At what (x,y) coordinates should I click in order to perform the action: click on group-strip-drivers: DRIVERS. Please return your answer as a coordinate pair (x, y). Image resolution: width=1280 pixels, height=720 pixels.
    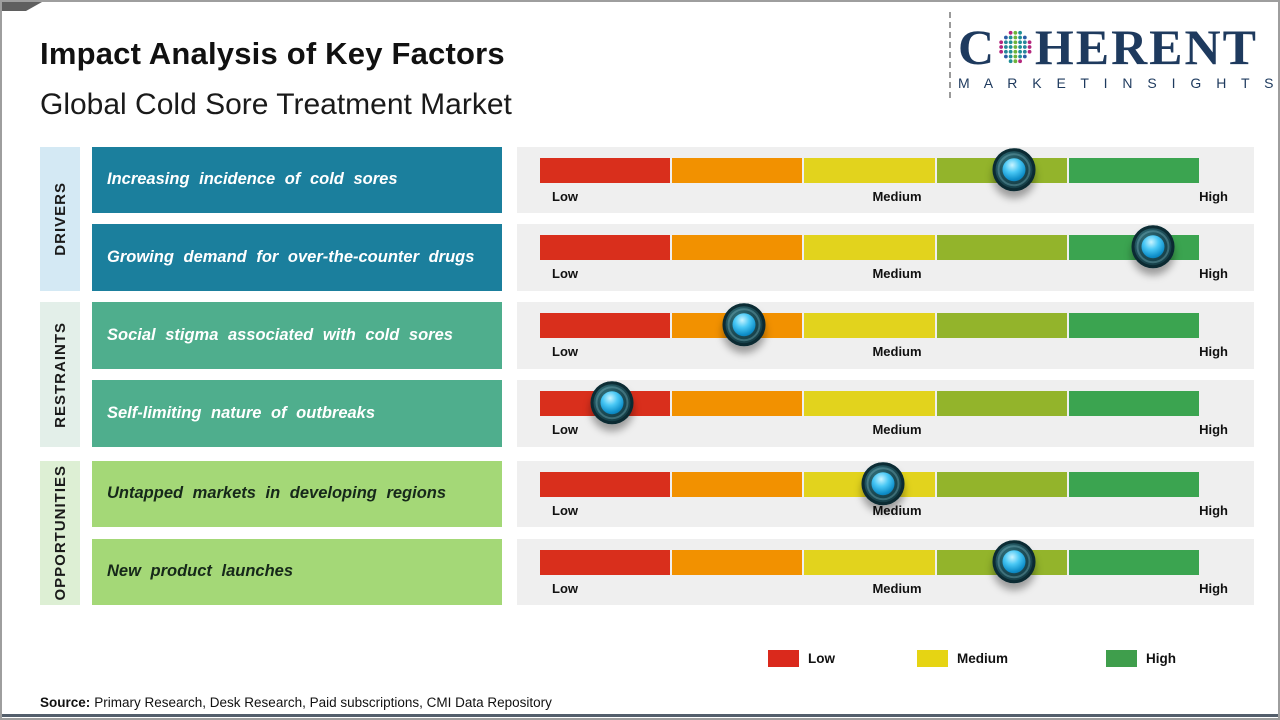
    Looking at the image, I should click on (60, 219).